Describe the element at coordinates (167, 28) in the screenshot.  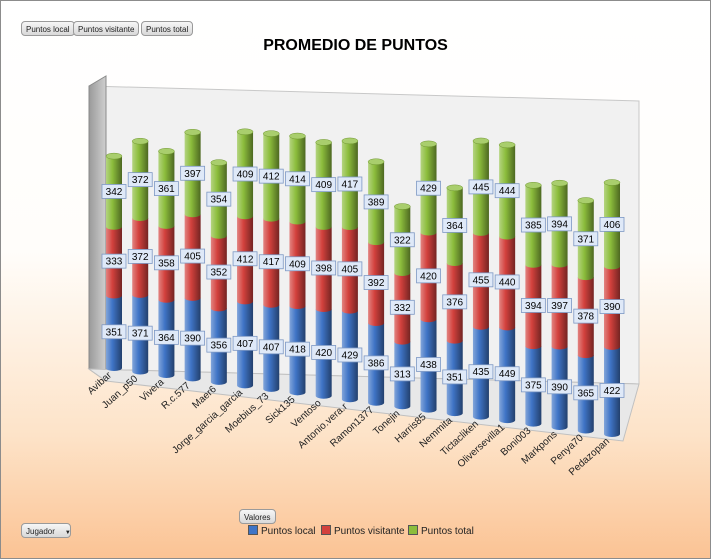
I see `field-button-puntos-total: Puntos total` at that location.